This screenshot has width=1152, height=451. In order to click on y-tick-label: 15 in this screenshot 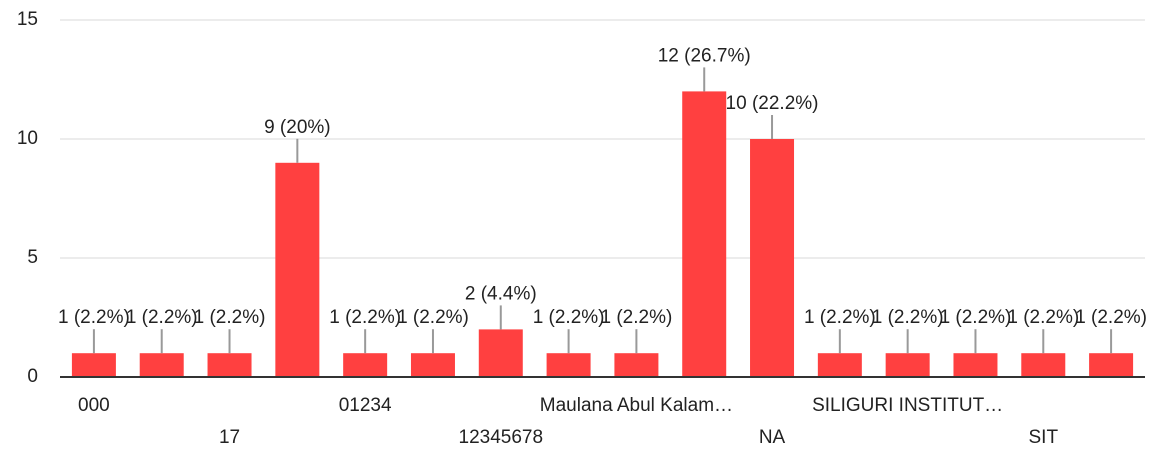, I will do `click(27, 19)`.